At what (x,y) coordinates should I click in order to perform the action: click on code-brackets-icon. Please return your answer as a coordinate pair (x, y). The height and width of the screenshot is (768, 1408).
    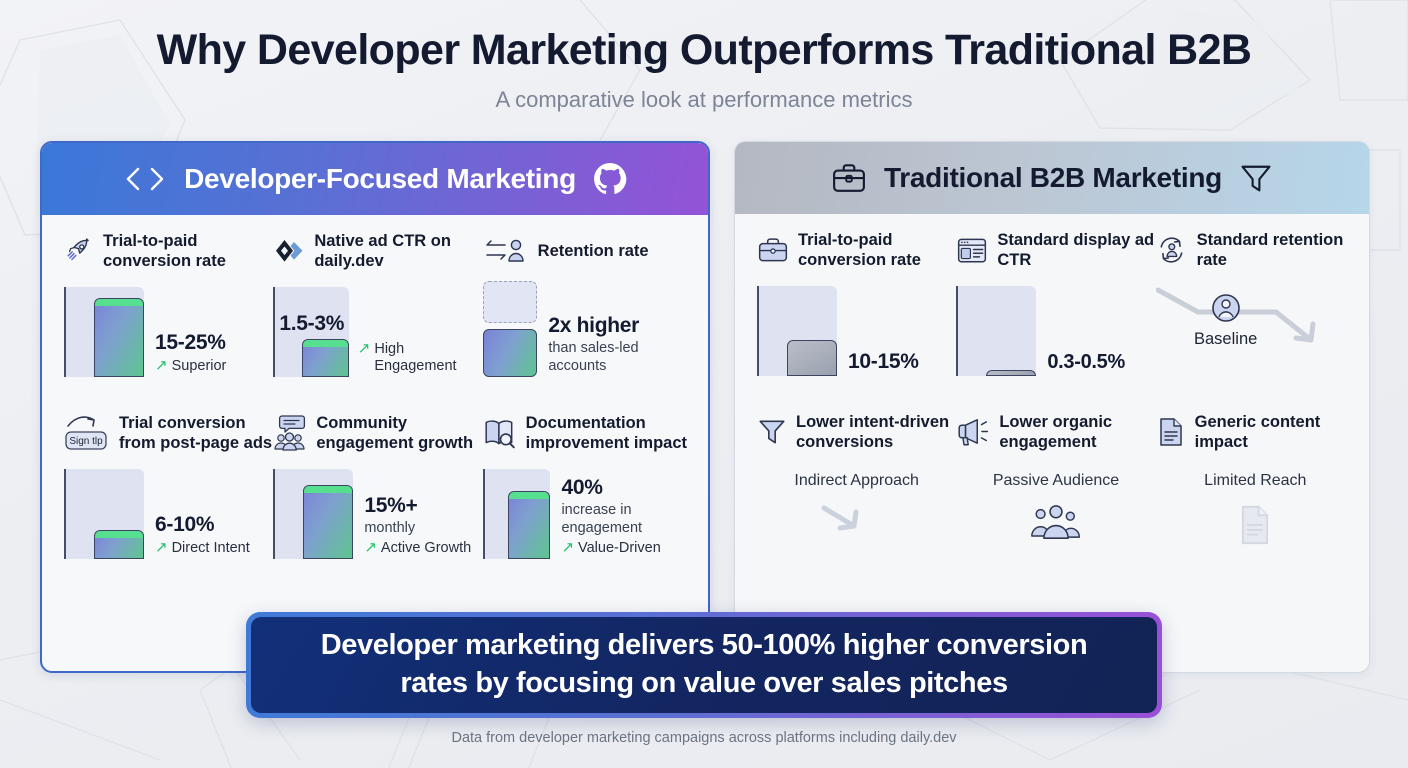
    Looking at the image, I should click on (145, 179).